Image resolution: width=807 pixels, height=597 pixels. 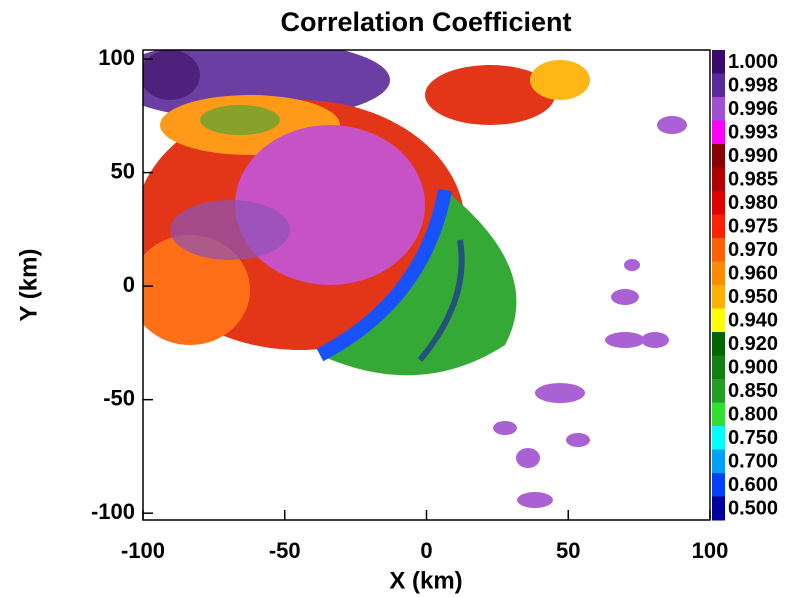 What do you see at coordinates (753, 250) in the screenshot?
I see `colorbar-label: 0.970` at bounding box center [753, 250].